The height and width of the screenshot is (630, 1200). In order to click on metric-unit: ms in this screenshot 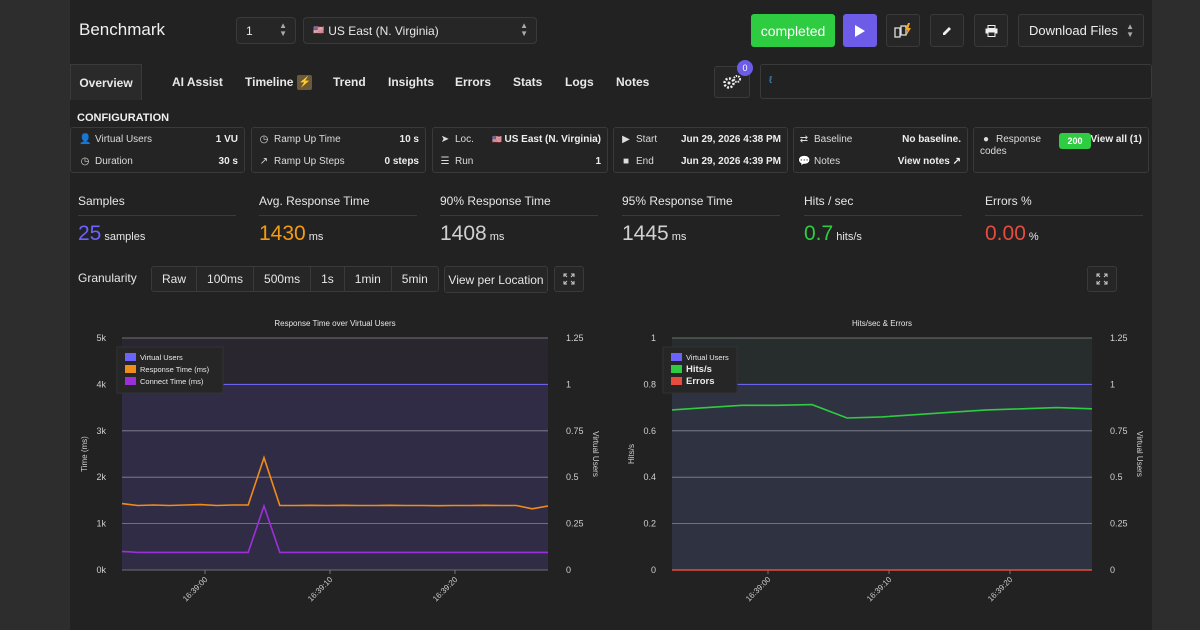, I will do `click(679, 237)`.